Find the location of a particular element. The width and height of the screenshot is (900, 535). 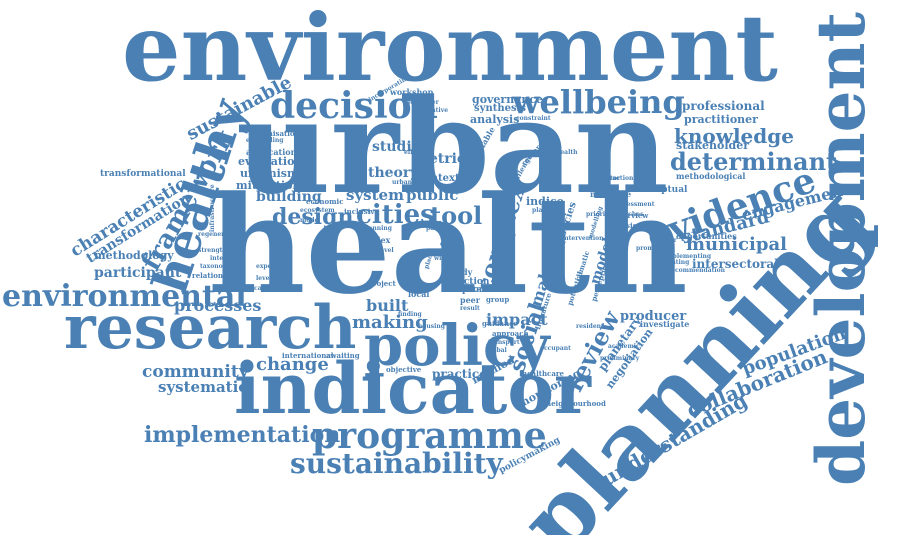

word-study: study is located at coordinates (460, 272).